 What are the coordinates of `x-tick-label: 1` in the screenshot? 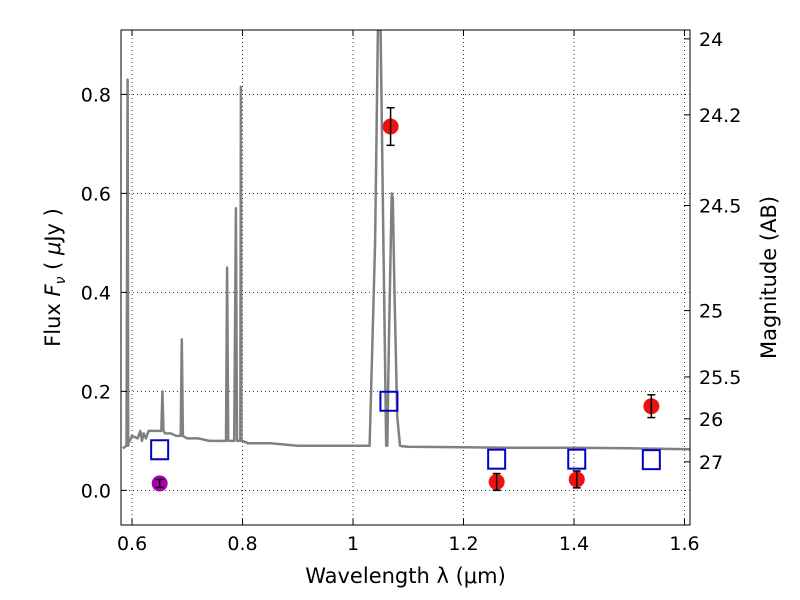 It's located at (353, 544).